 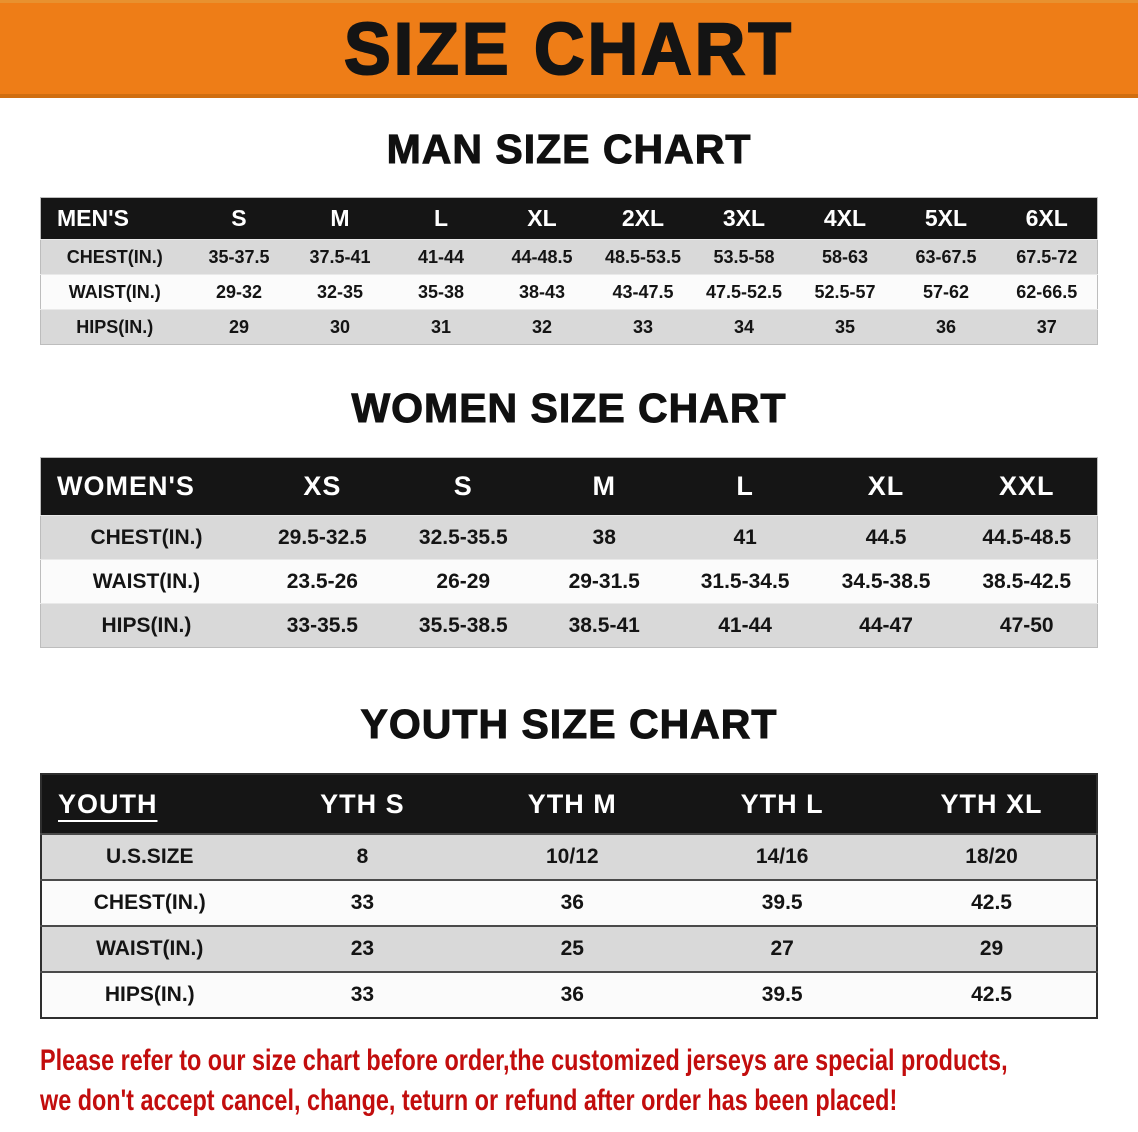 What do you see at coordinates (992, 804) in the screenshot?
I see `size-column-header: YTH XL` at bounding box center [992, 804].